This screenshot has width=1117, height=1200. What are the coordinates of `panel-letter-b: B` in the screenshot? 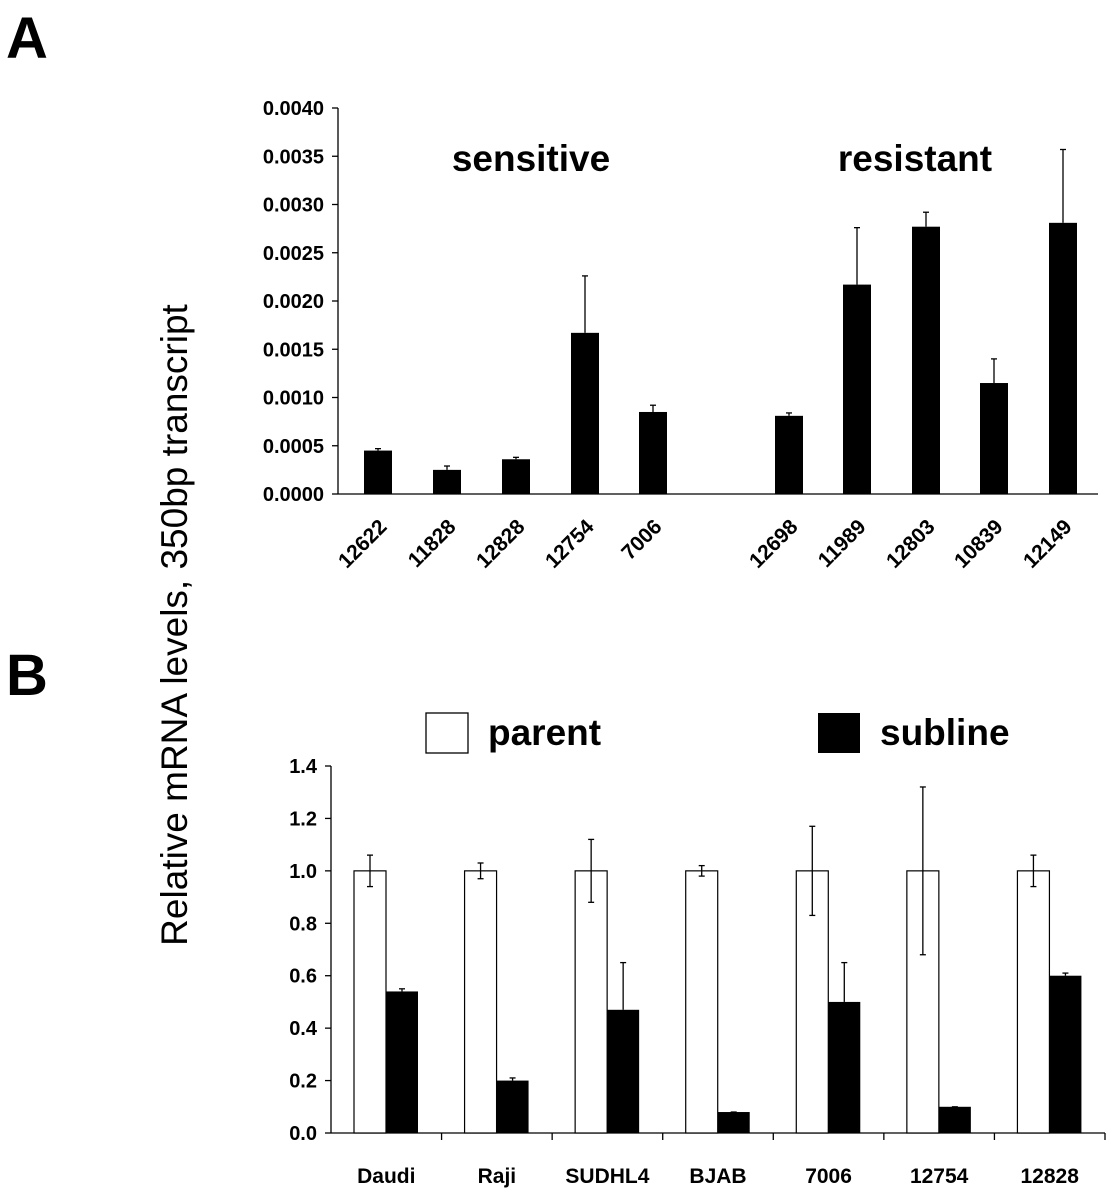 It's located at (27, 675).